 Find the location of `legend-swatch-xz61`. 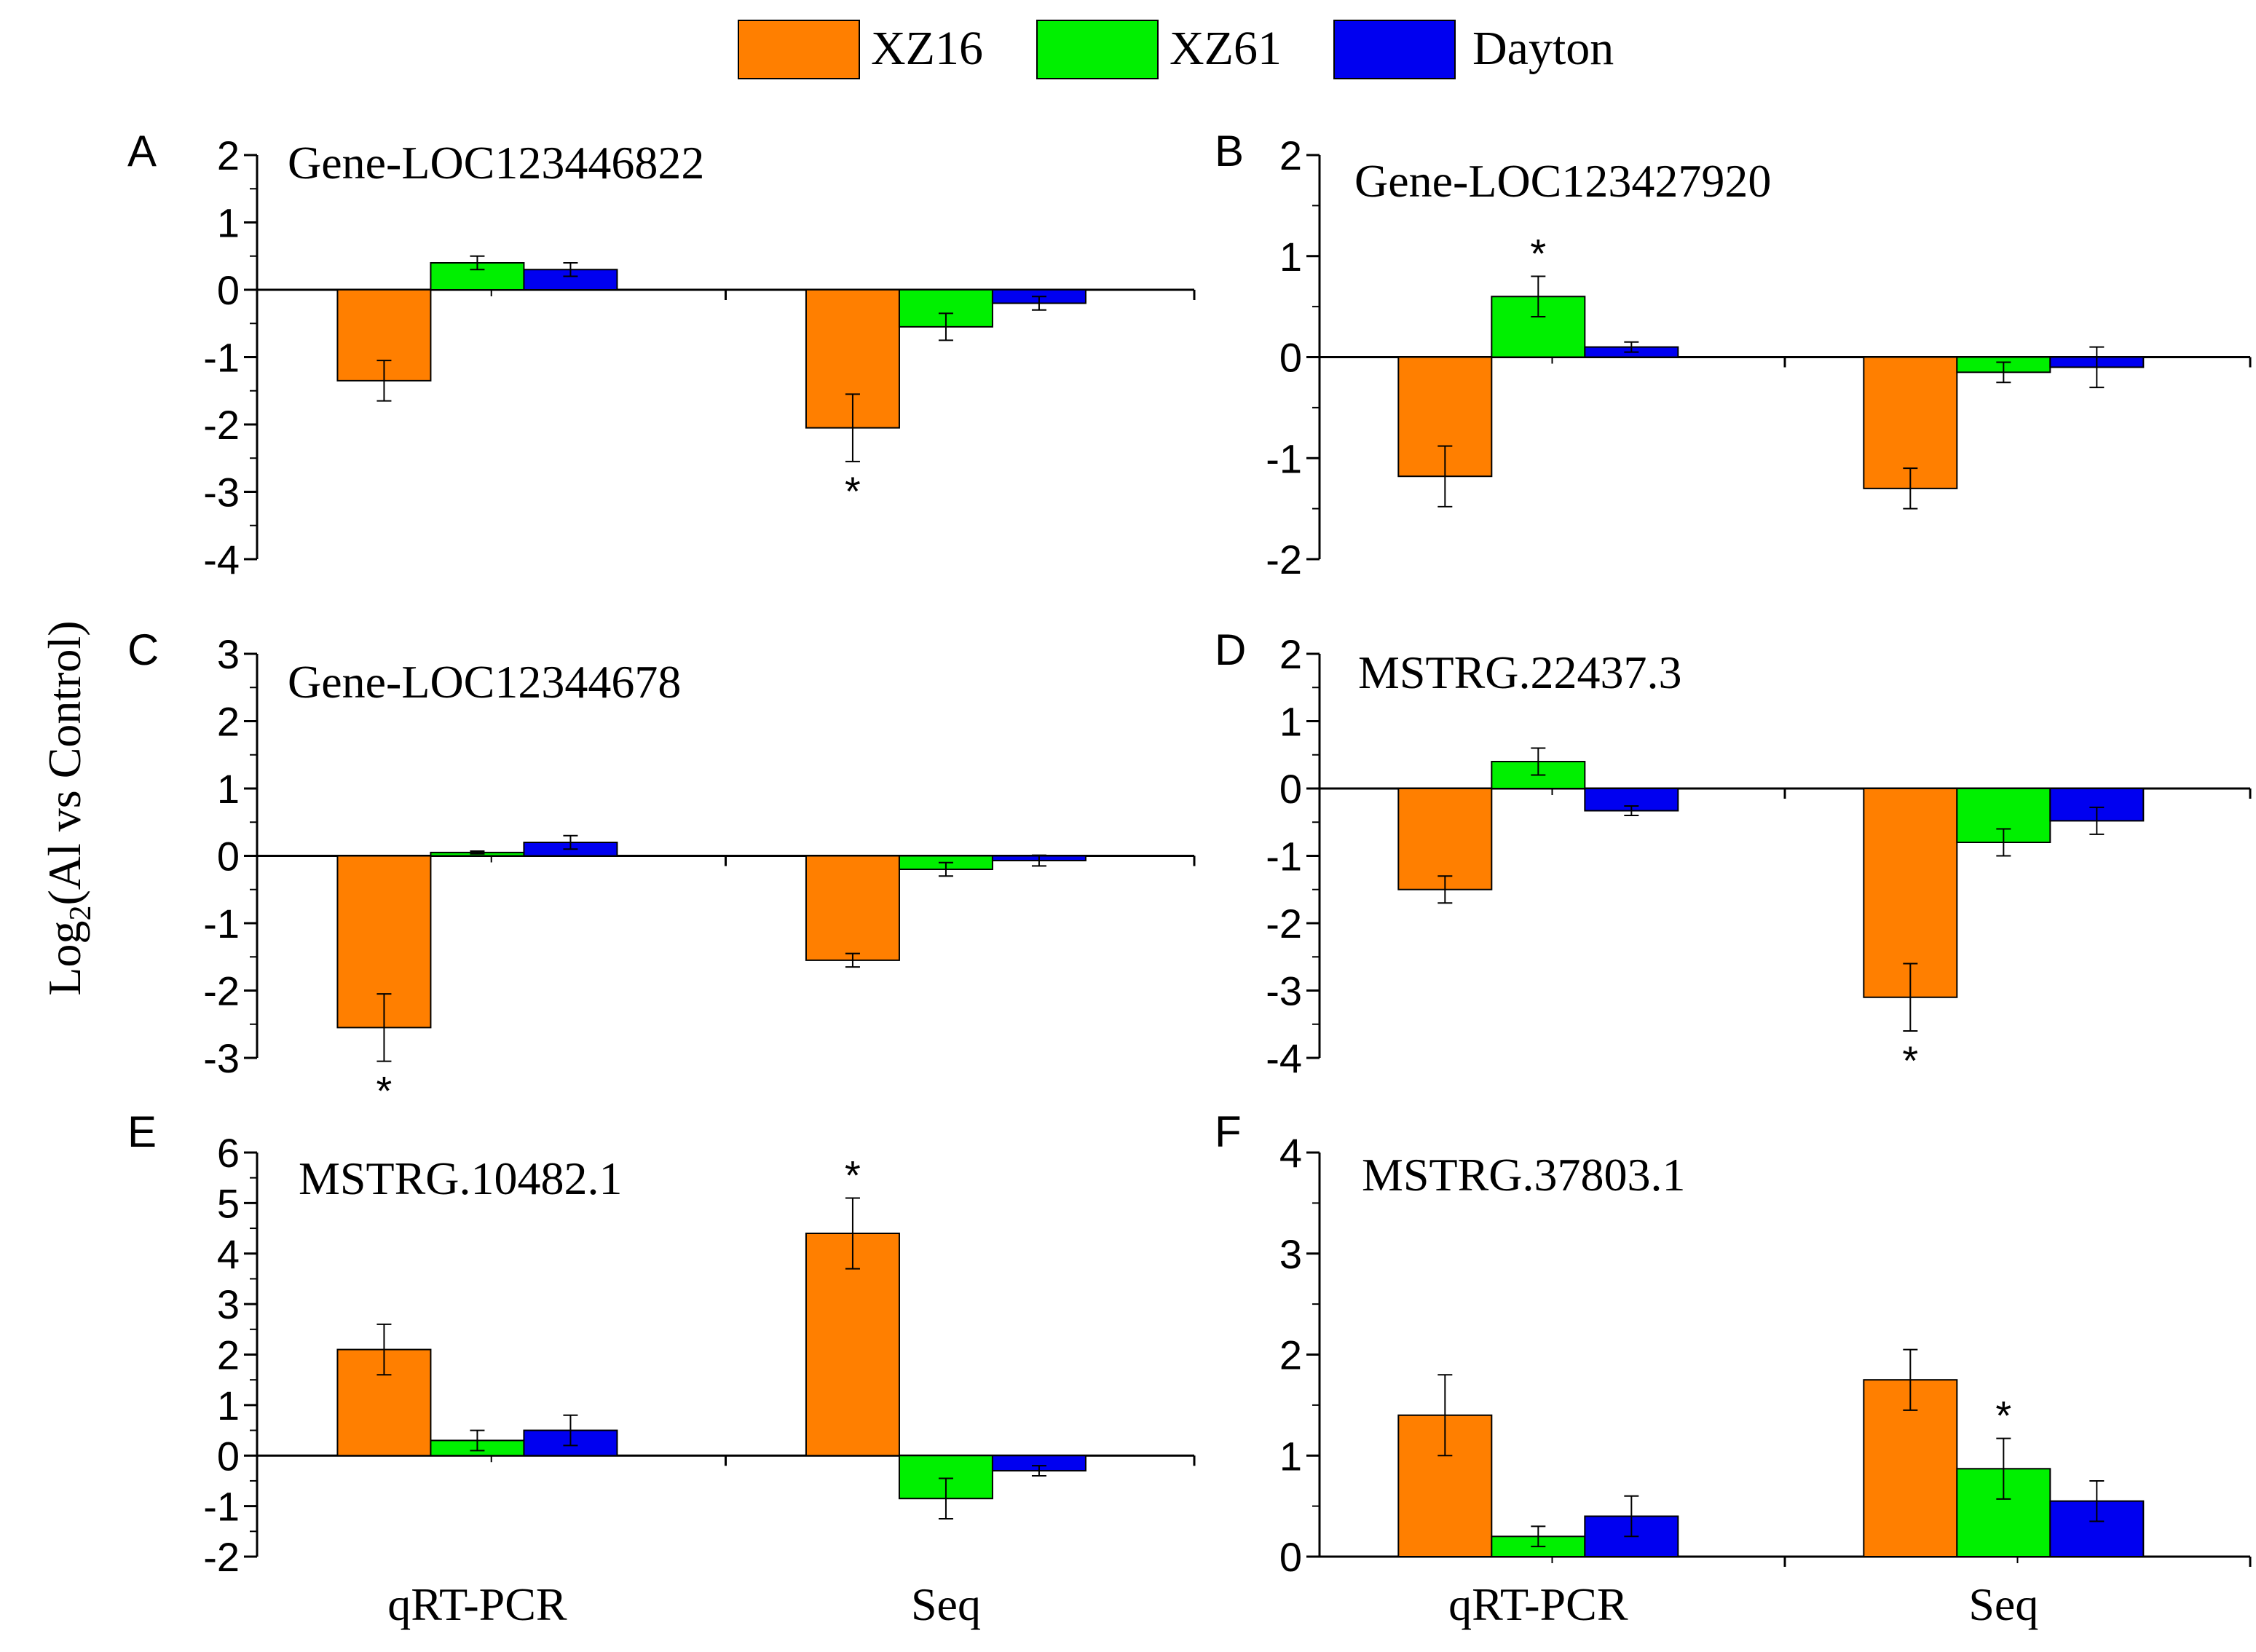

legend-swatch-xz61 is located at coordinates (1097, 50).